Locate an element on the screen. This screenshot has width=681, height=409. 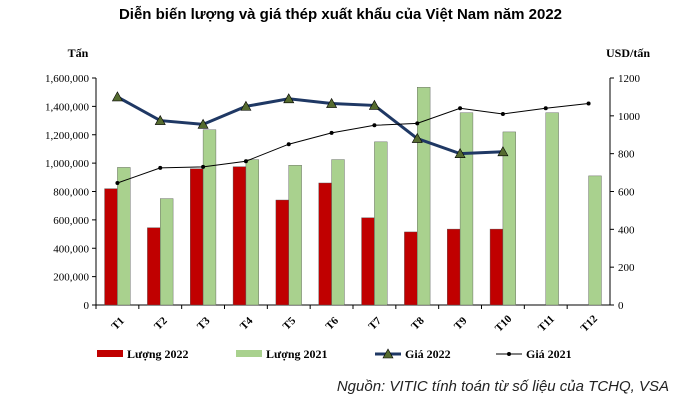
x-tick-label: T5 is located at coordinates (290, 324).